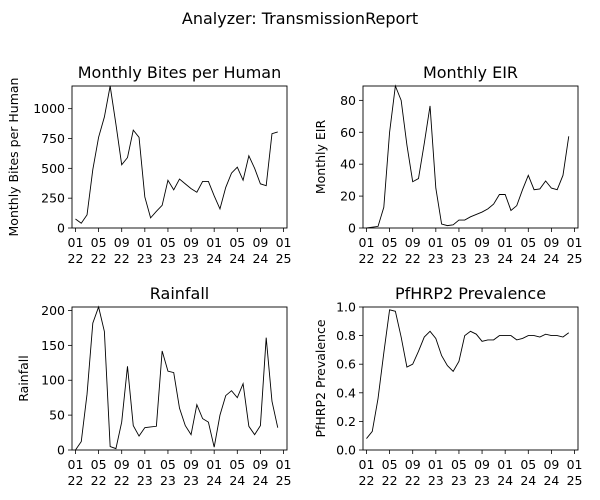  I want to click on pfhrp2-prevalence-ylabel: PfHRP2 Prevalence, so click(320, 378).